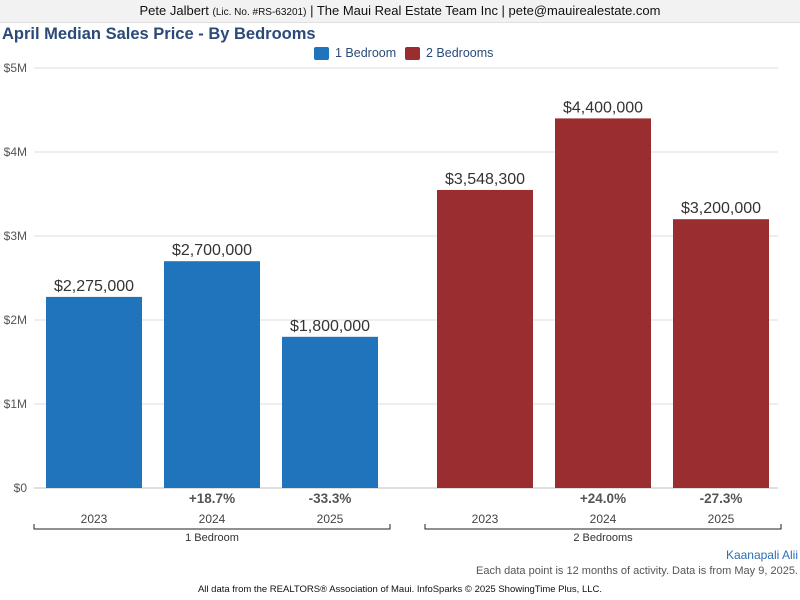 This screenshot has height=600, width=800. Describe the element at coordinates (15, 68) in the screenshot. I see `y-tick-label: $5M` at that location.